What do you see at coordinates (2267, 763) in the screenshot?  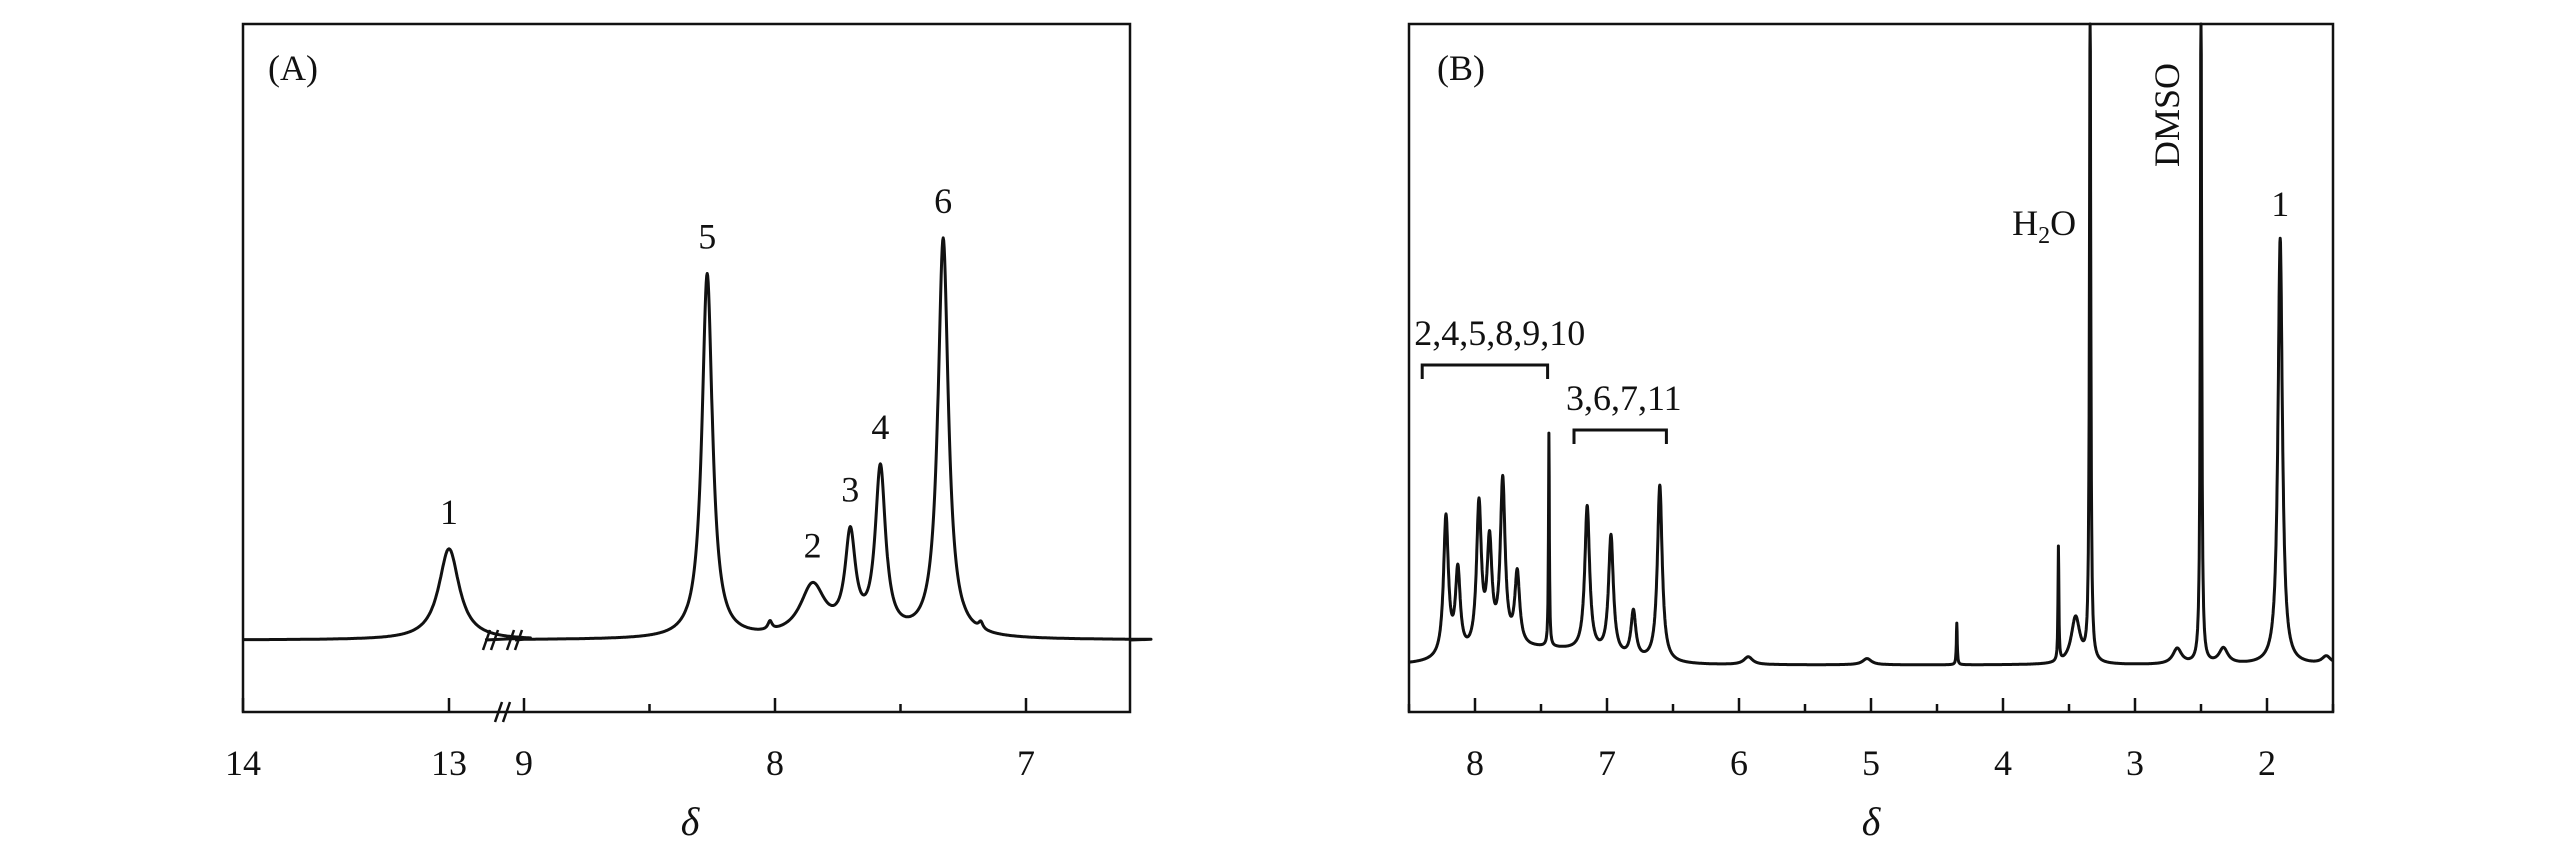 I see `panel-b-x-tick-label: 2` at bounding box center [2267, 763].